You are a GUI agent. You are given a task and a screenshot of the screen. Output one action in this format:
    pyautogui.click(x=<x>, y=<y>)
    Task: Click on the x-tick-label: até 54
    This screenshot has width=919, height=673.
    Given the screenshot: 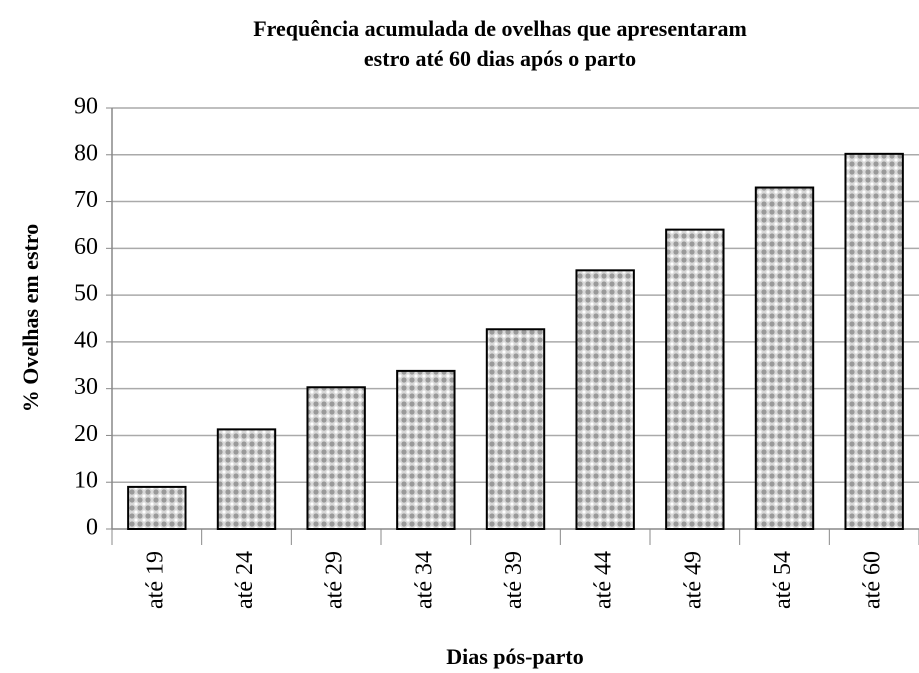 What is the action you would take?
    pyautogui.click(x=783, y=580)
    